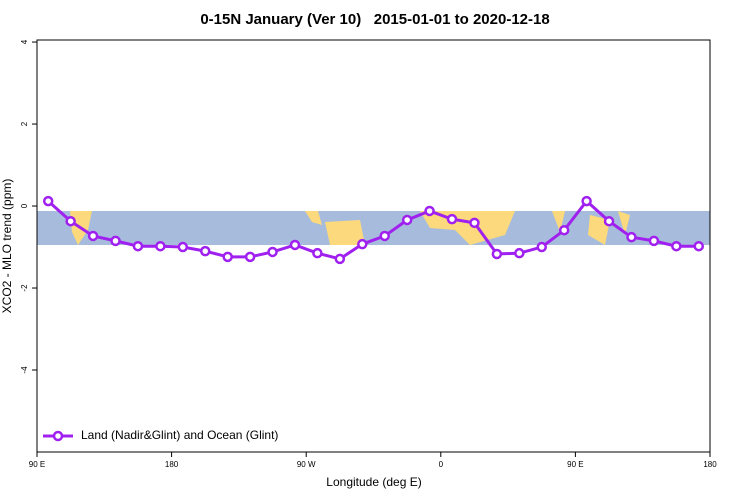 The width and height of the screenshot is (750, 500). What do you see at coordinates (24, 370) in the screenshot?
I see `y-tick-label: -4` at bounding box center [24, 370].